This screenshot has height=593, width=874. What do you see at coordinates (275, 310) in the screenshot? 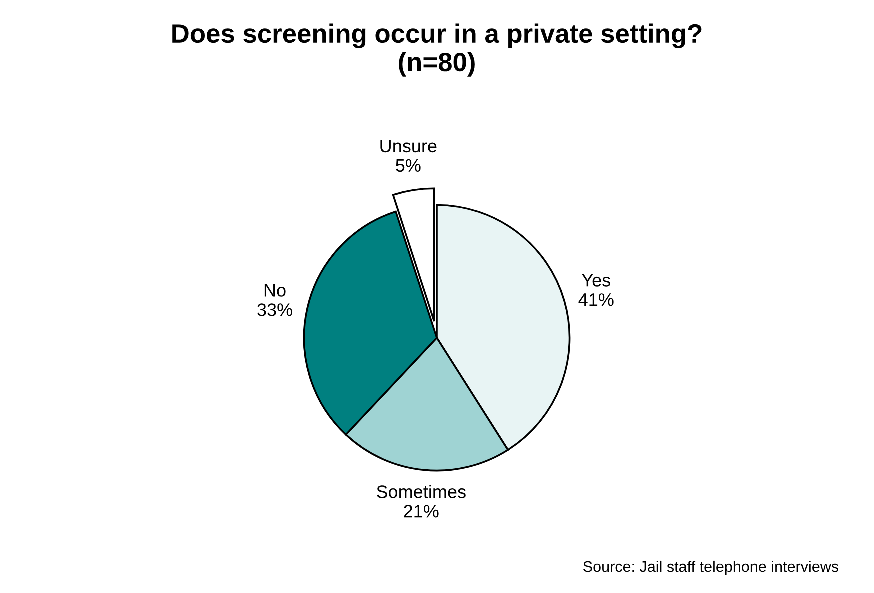
I see `data-label: 33%` at bounding box center [275, 310].